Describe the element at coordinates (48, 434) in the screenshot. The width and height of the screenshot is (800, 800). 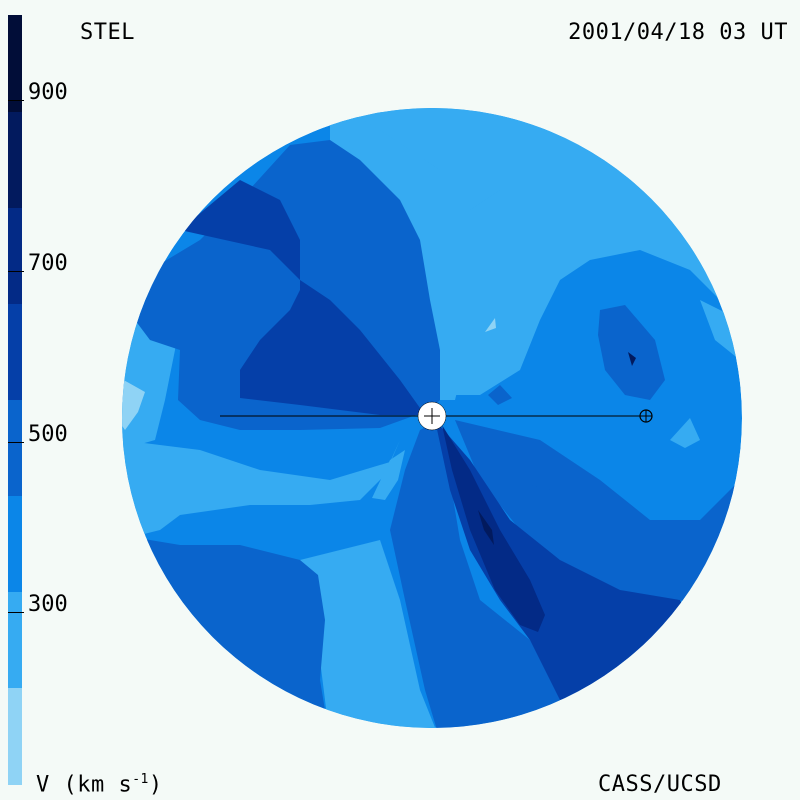
I see `colorbar-tick-500: 500` at that location.